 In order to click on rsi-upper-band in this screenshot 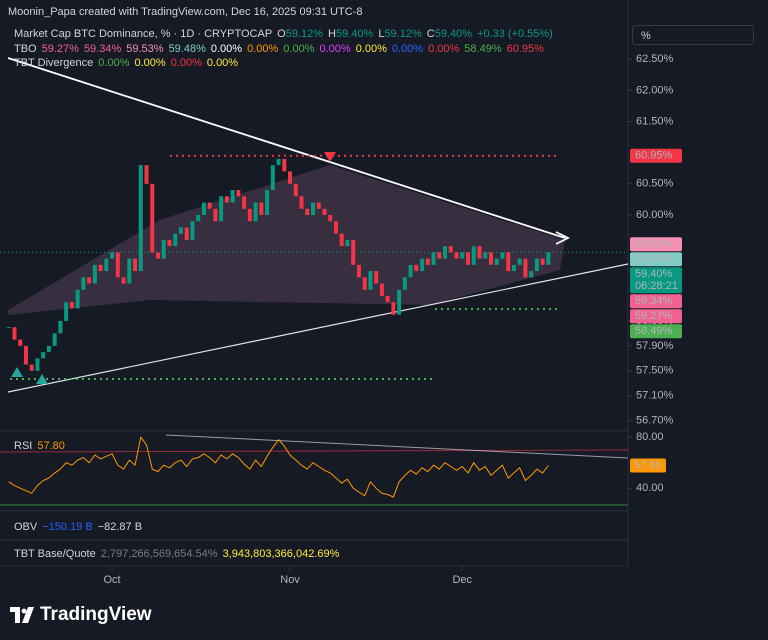, I will do `click(314, 451)`.